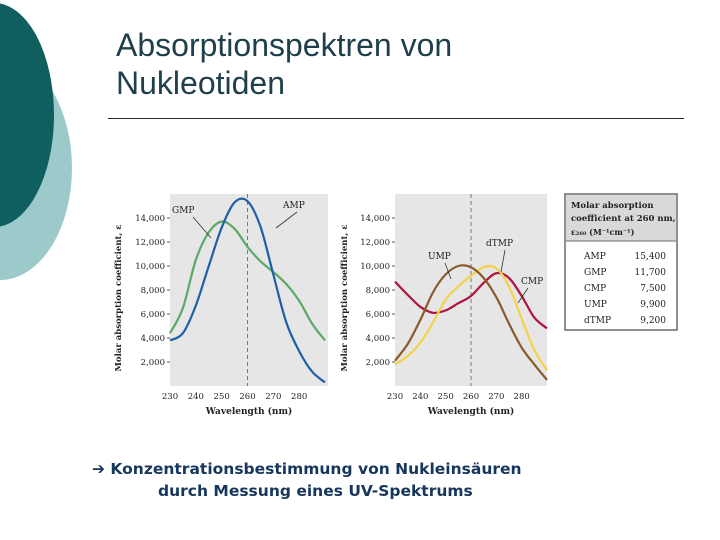 The image size is (720, 540). Describe the element at coordinates (595, 273) in the screenshot. I see `table-row-name: GMP` at that location.